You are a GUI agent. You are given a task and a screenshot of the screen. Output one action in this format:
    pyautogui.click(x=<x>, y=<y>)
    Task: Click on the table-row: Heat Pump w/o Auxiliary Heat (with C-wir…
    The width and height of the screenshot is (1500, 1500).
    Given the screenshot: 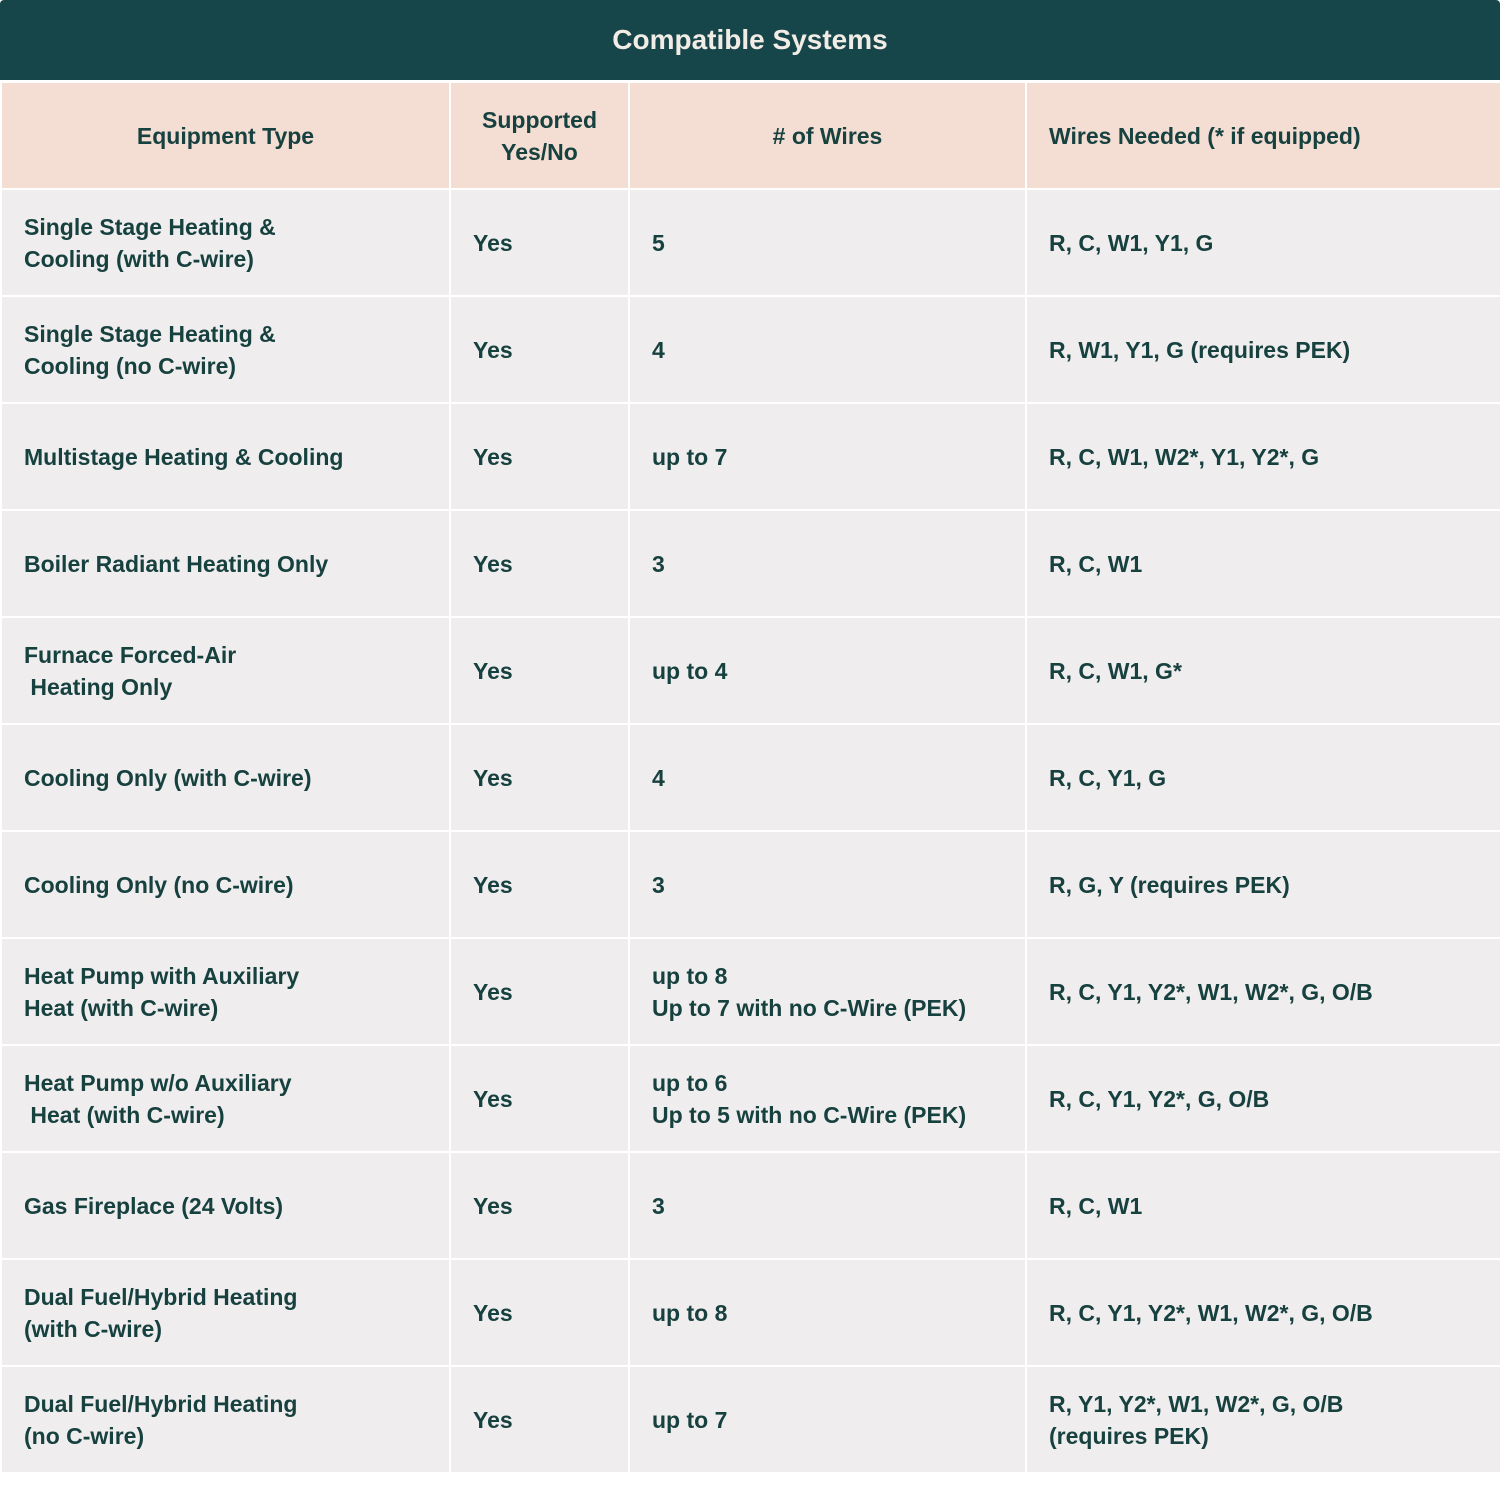 What is the action you would take?
    pyautogui.click(x=750, y=1098)
    